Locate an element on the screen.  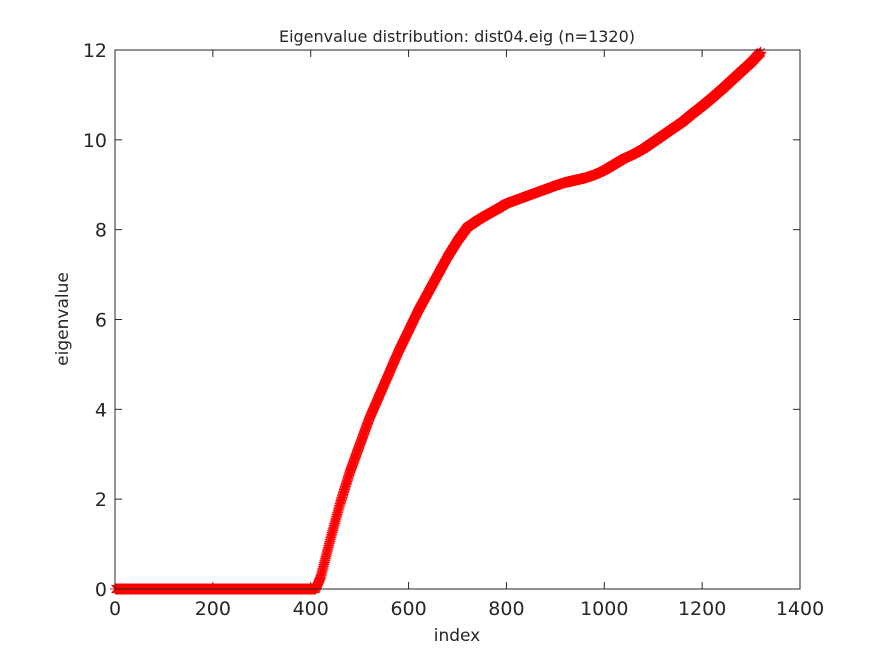
x-tick-label: 1200 is located at coordinates (702, 609).